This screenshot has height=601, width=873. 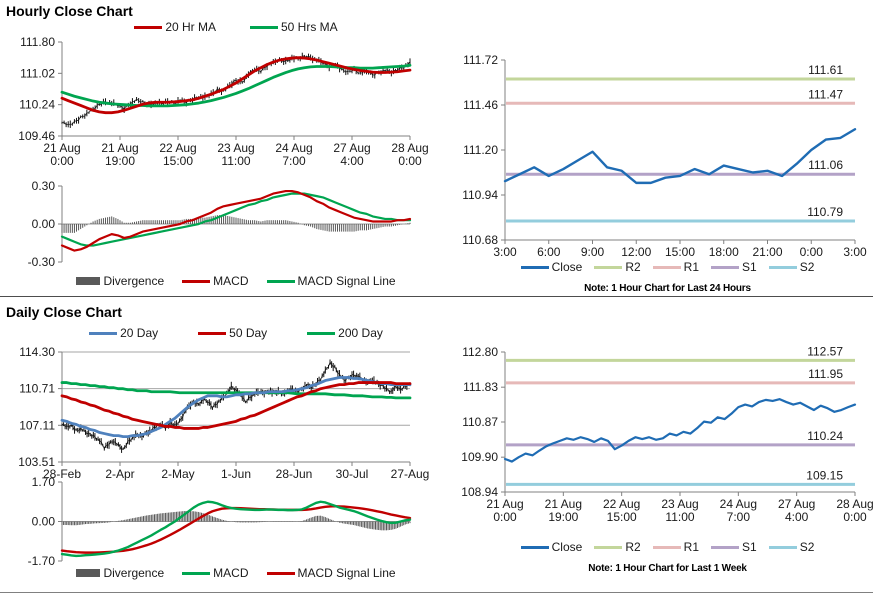 I want to click on legend-item-close: Close, so click(x=551, y=267).